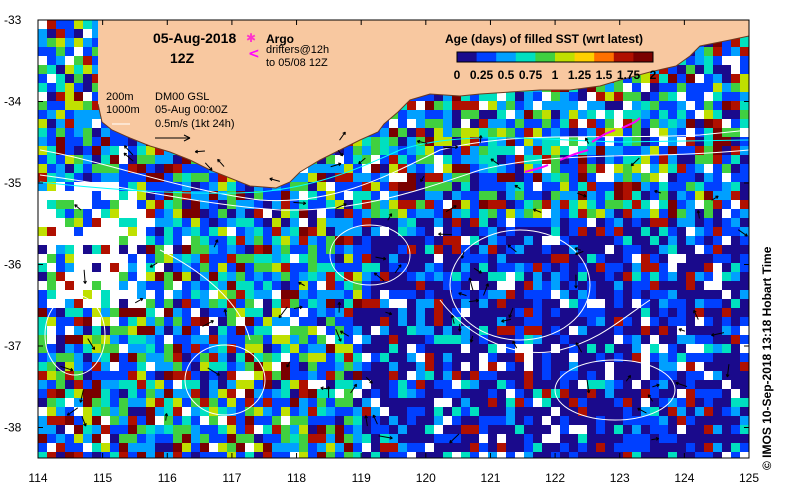  Describe the element at coordinates (296, 478) in the screenshot. I see `x-tick-label: 118` at that location.